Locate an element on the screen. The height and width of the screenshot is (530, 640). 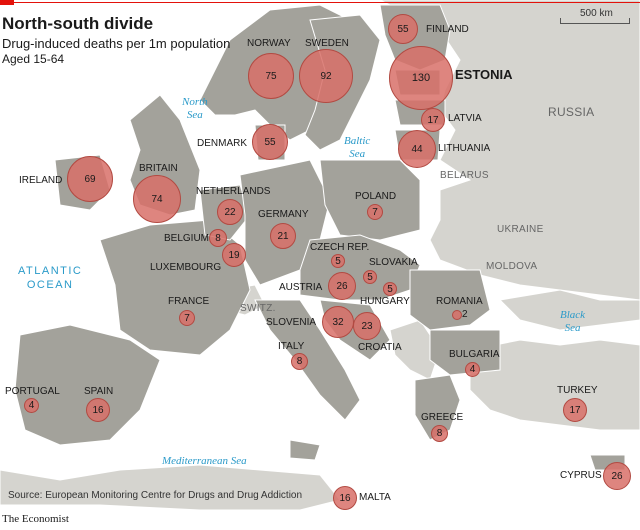
label-estonia: ESTONIA is located at coordinates (484, 74).